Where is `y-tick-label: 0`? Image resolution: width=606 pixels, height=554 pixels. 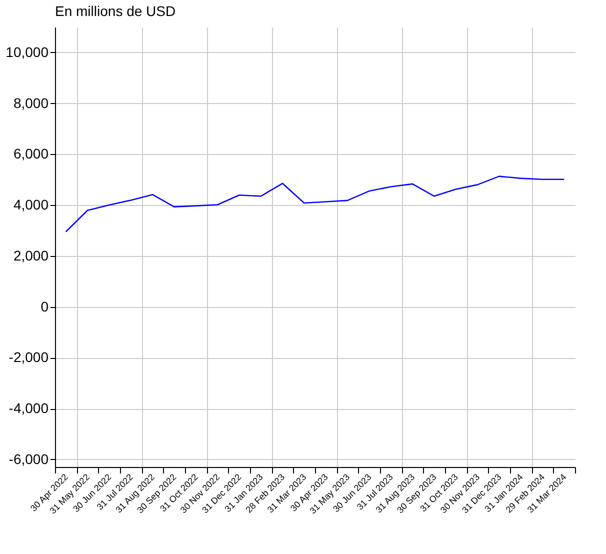
y-tick-label: 0 is located at coordinates (44, 306).